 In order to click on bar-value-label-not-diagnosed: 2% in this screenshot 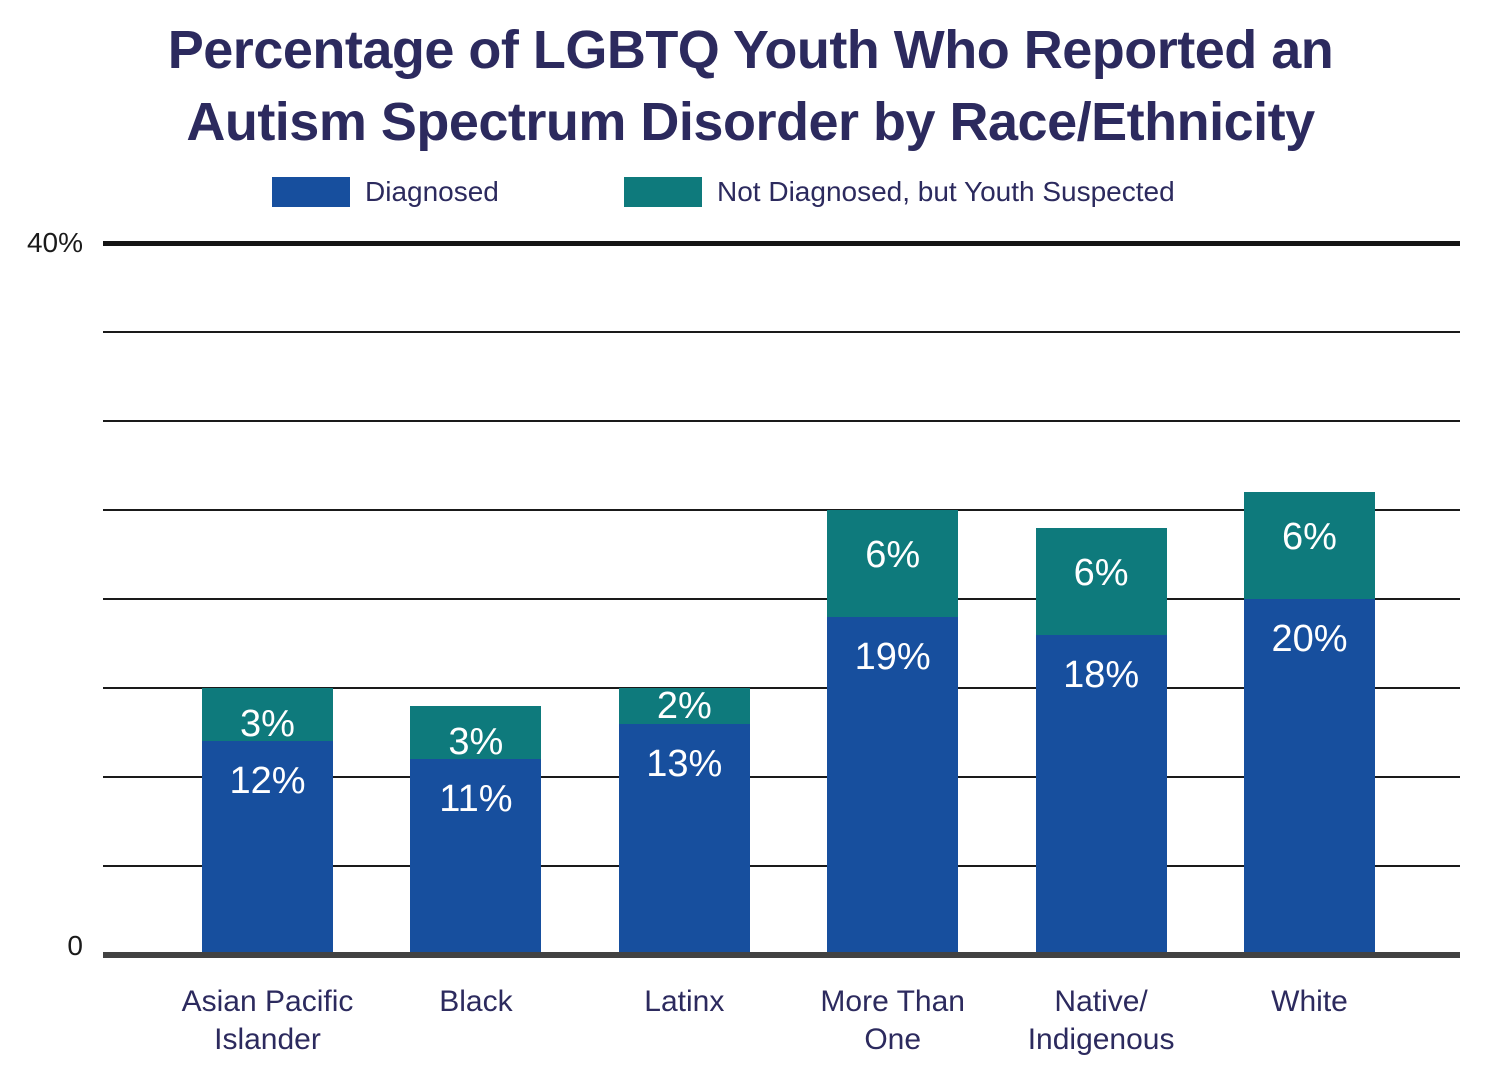, I will do `click(684, 705)`.